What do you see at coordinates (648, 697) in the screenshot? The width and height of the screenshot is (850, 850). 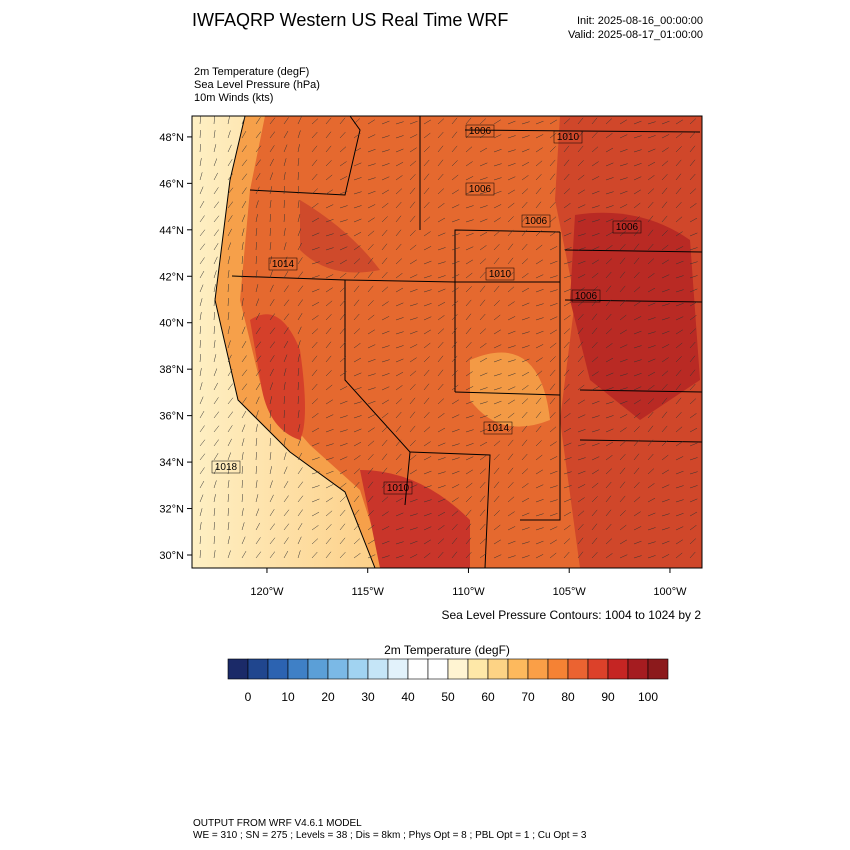 I see `colorbar-tick-label: 100` at bounding box center [648, 697].